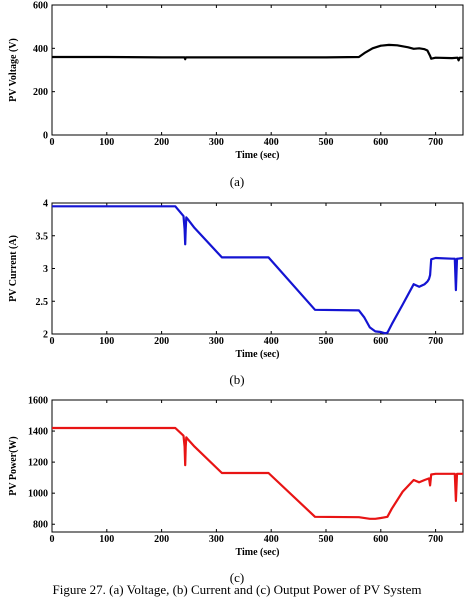 This screenshot has width=474, height=598. Describe the element at coordinates (38, 401) in the screenshot. I see `y-tick-label: 1600` at that location.